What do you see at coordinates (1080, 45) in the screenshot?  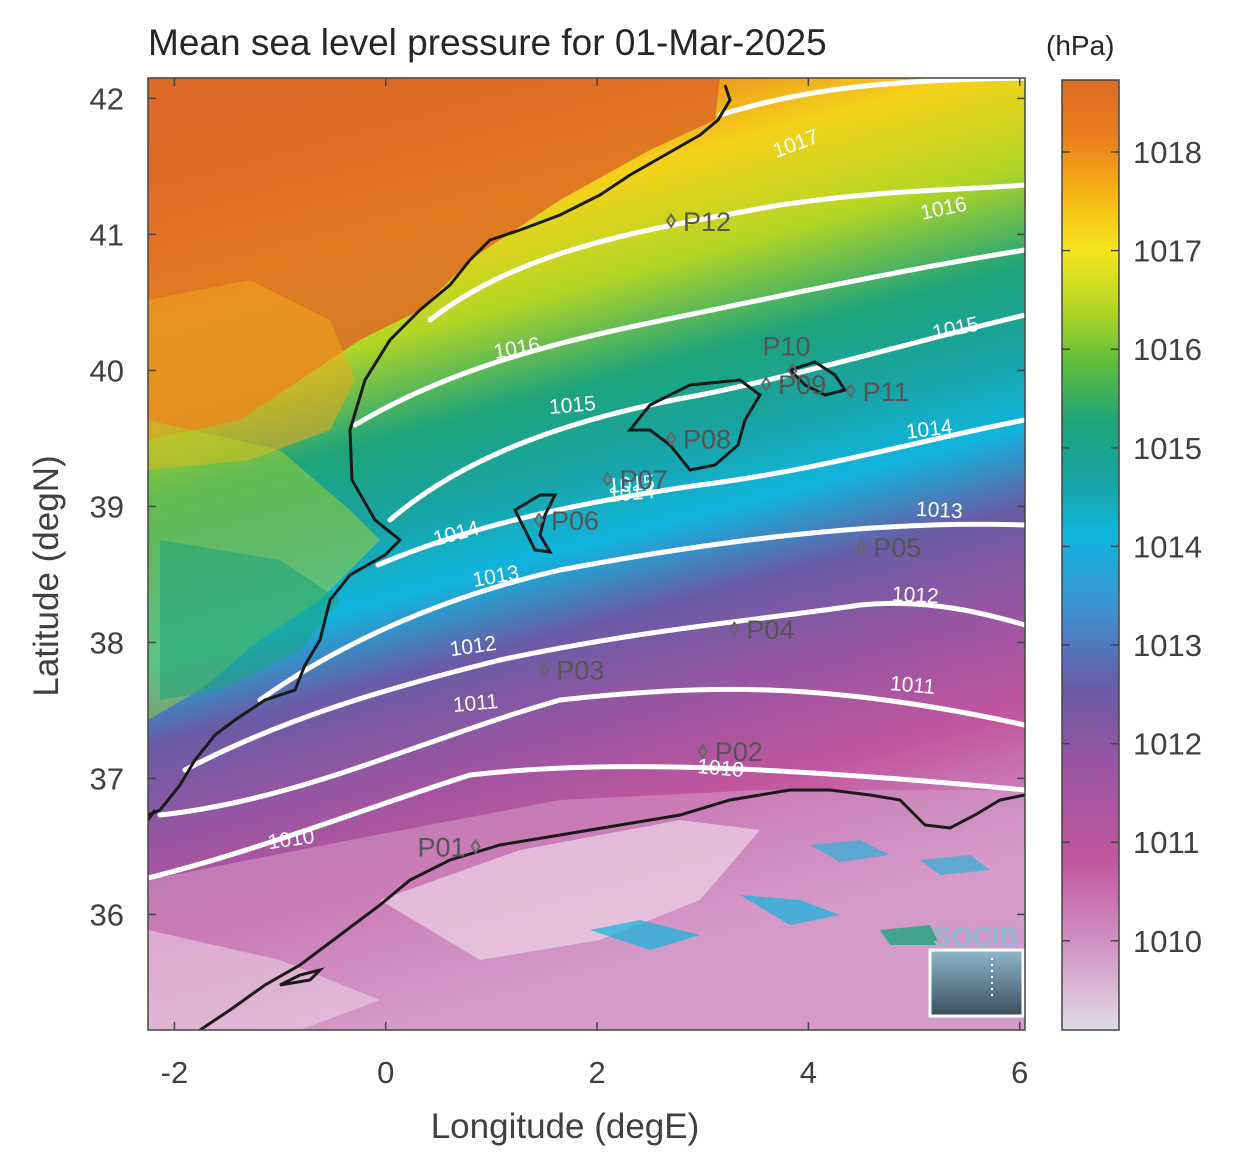 I see `colorbar-unit: (hPa)` at bounding box center [1080, 45].